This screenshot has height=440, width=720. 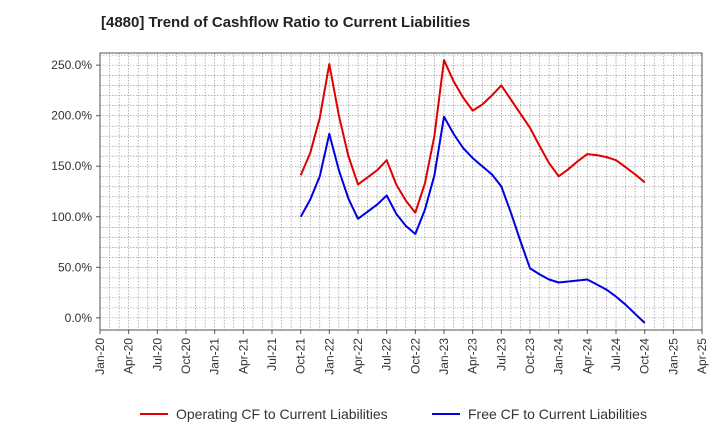 What do you see at coordinates (71, 217) in the screenshot?
I see `y-tick-label: 100.0%` at bounding box center [71, 217].